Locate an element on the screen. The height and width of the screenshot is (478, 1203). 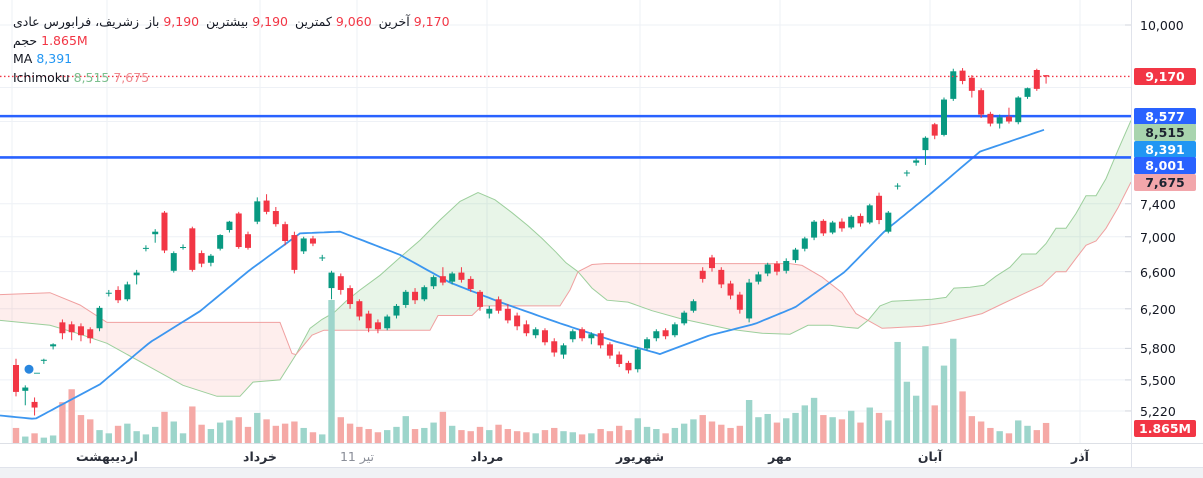
price-axis-separator is located at coordinates (1131, 233).